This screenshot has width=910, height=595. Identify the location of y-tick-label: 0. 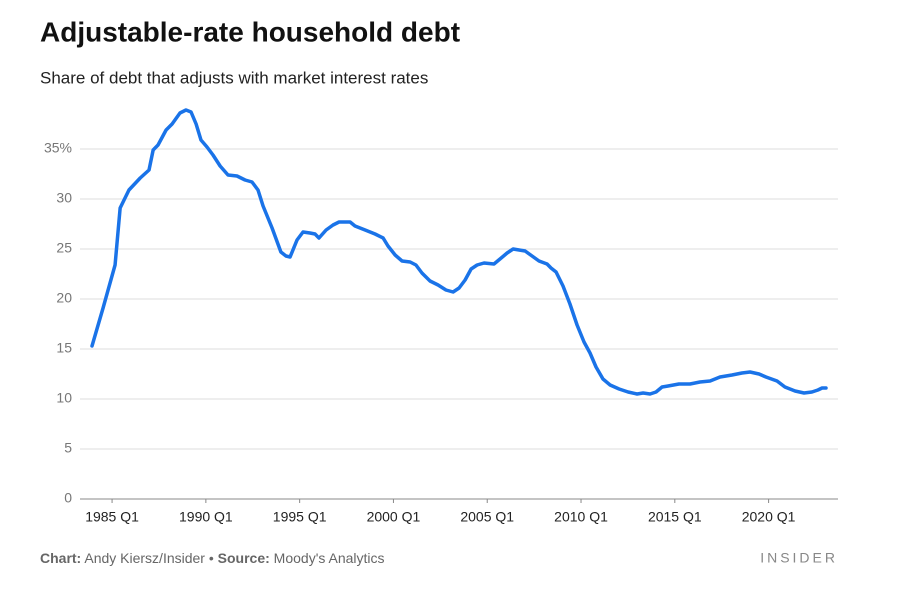
(68, 498).